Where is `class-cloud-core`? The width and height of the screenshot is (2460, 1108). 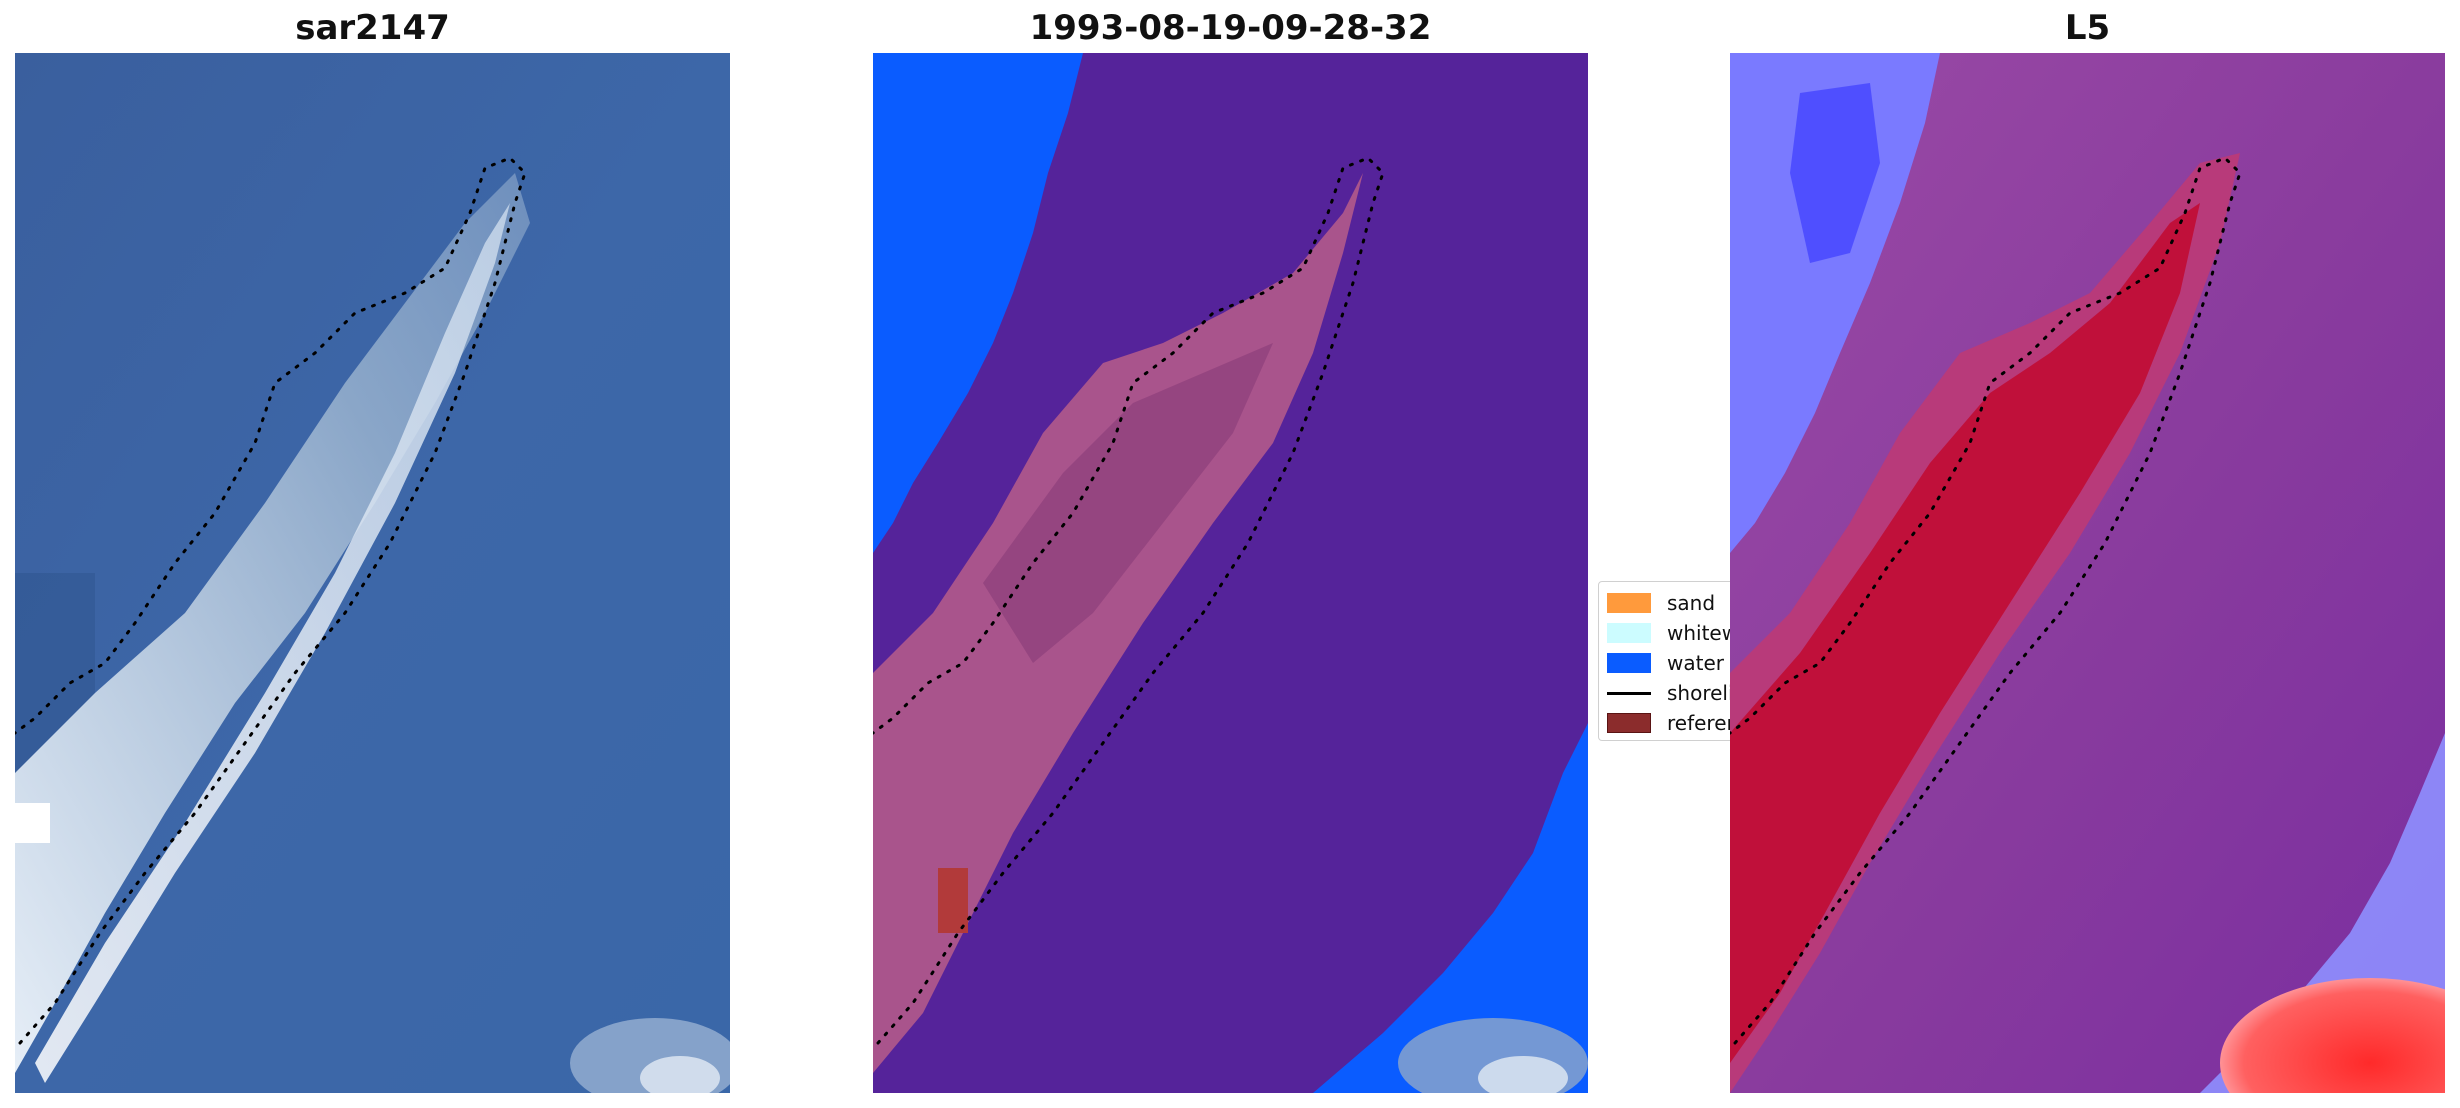 class-cloud-core is located at coordinates (1523, 1074).